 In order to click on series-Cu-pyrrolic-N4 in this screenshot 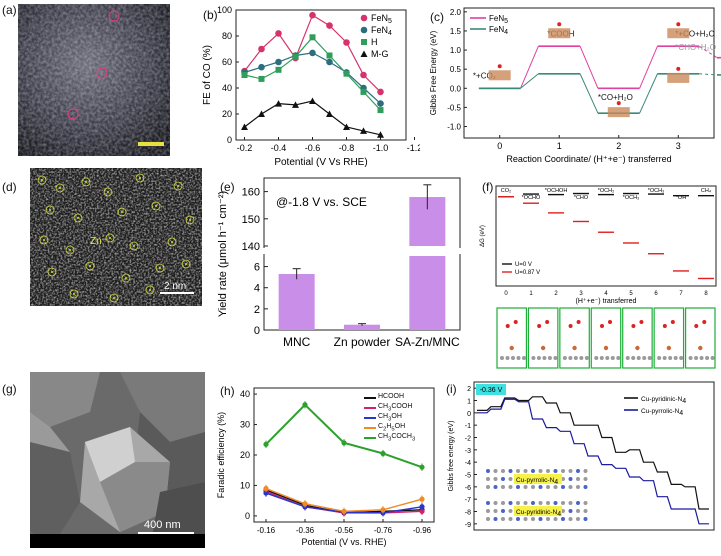, I will do `click(593, 461)`.